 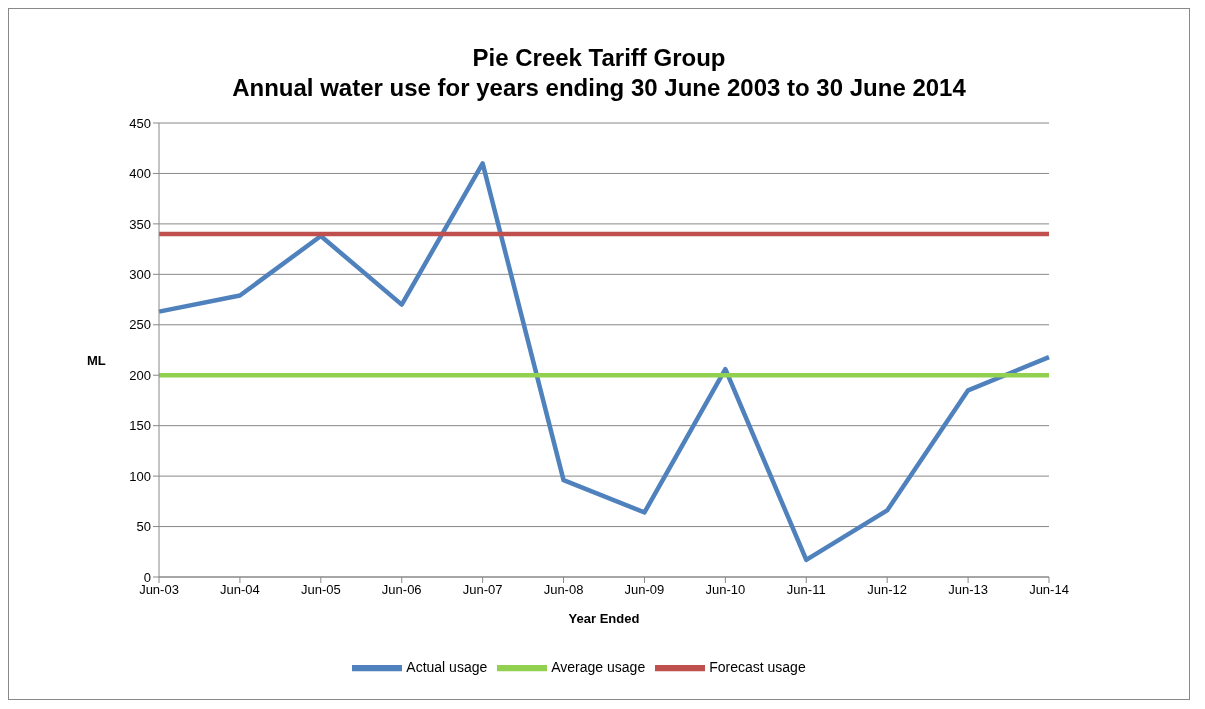 I want to click on y-tick-label: 350, so click(x=140, y=224).